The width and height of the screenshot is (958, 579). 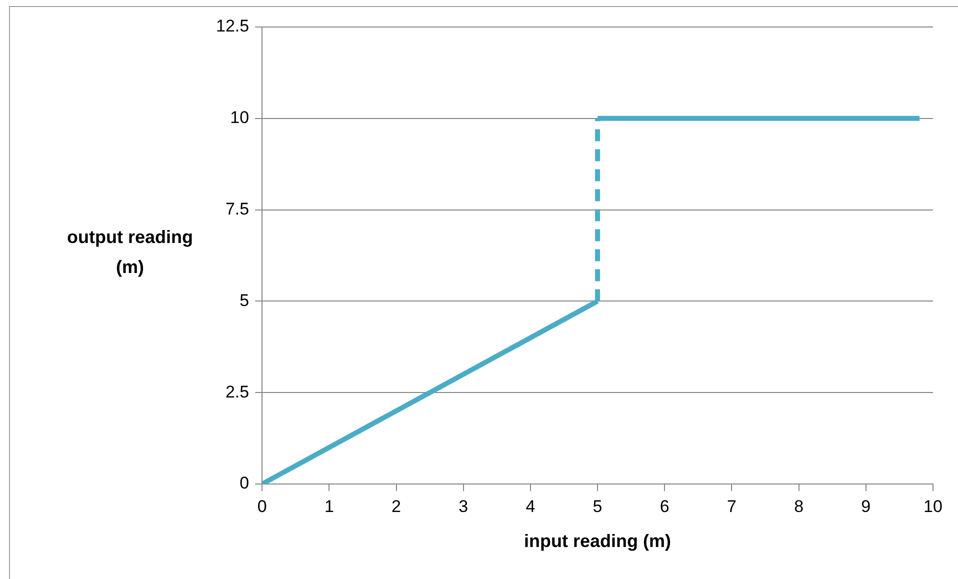 I want to click on x-tick-label: 6, so click(x=665, y=506).